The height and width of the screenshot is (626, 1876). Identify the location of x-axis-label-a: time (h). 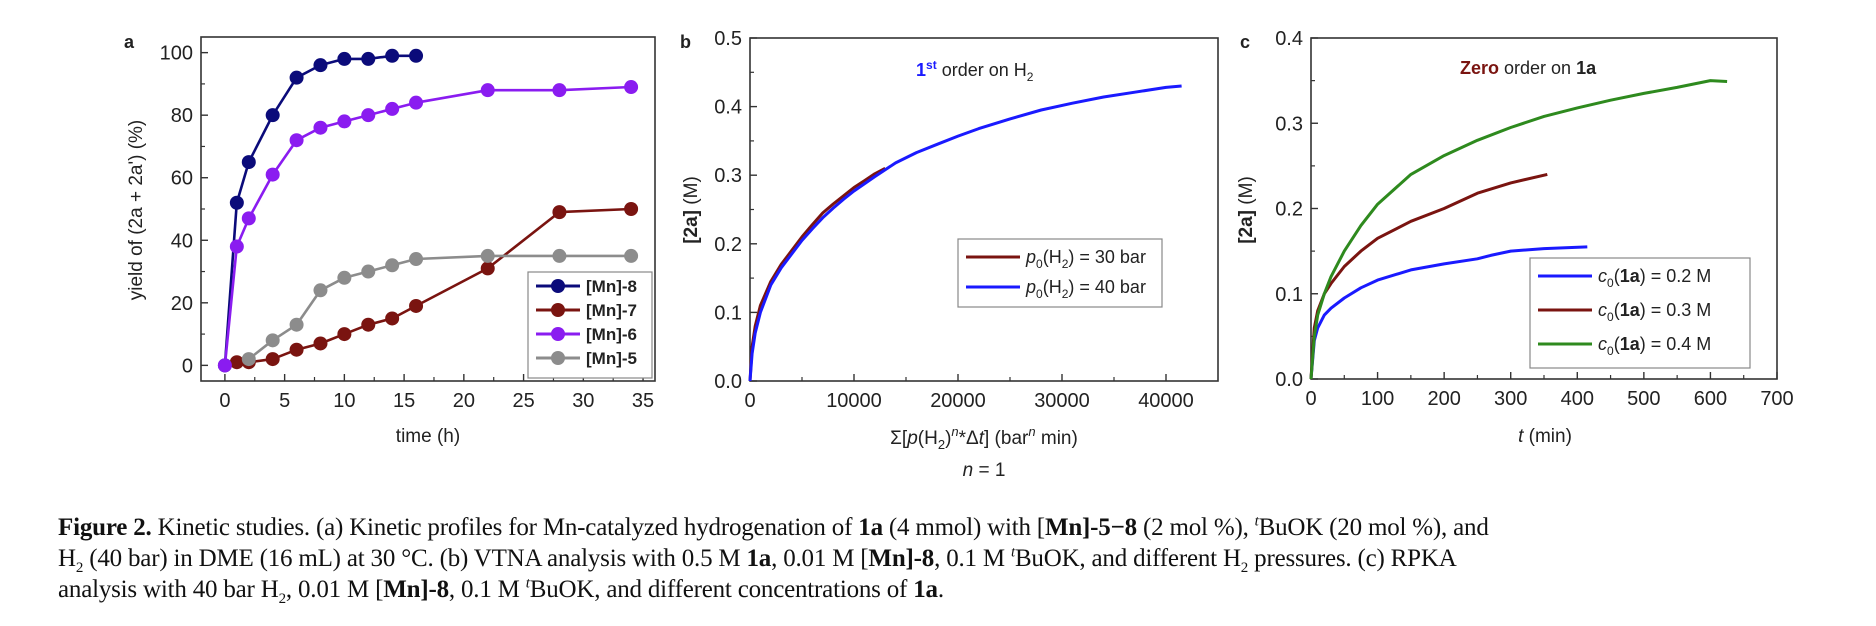
(428, 436).